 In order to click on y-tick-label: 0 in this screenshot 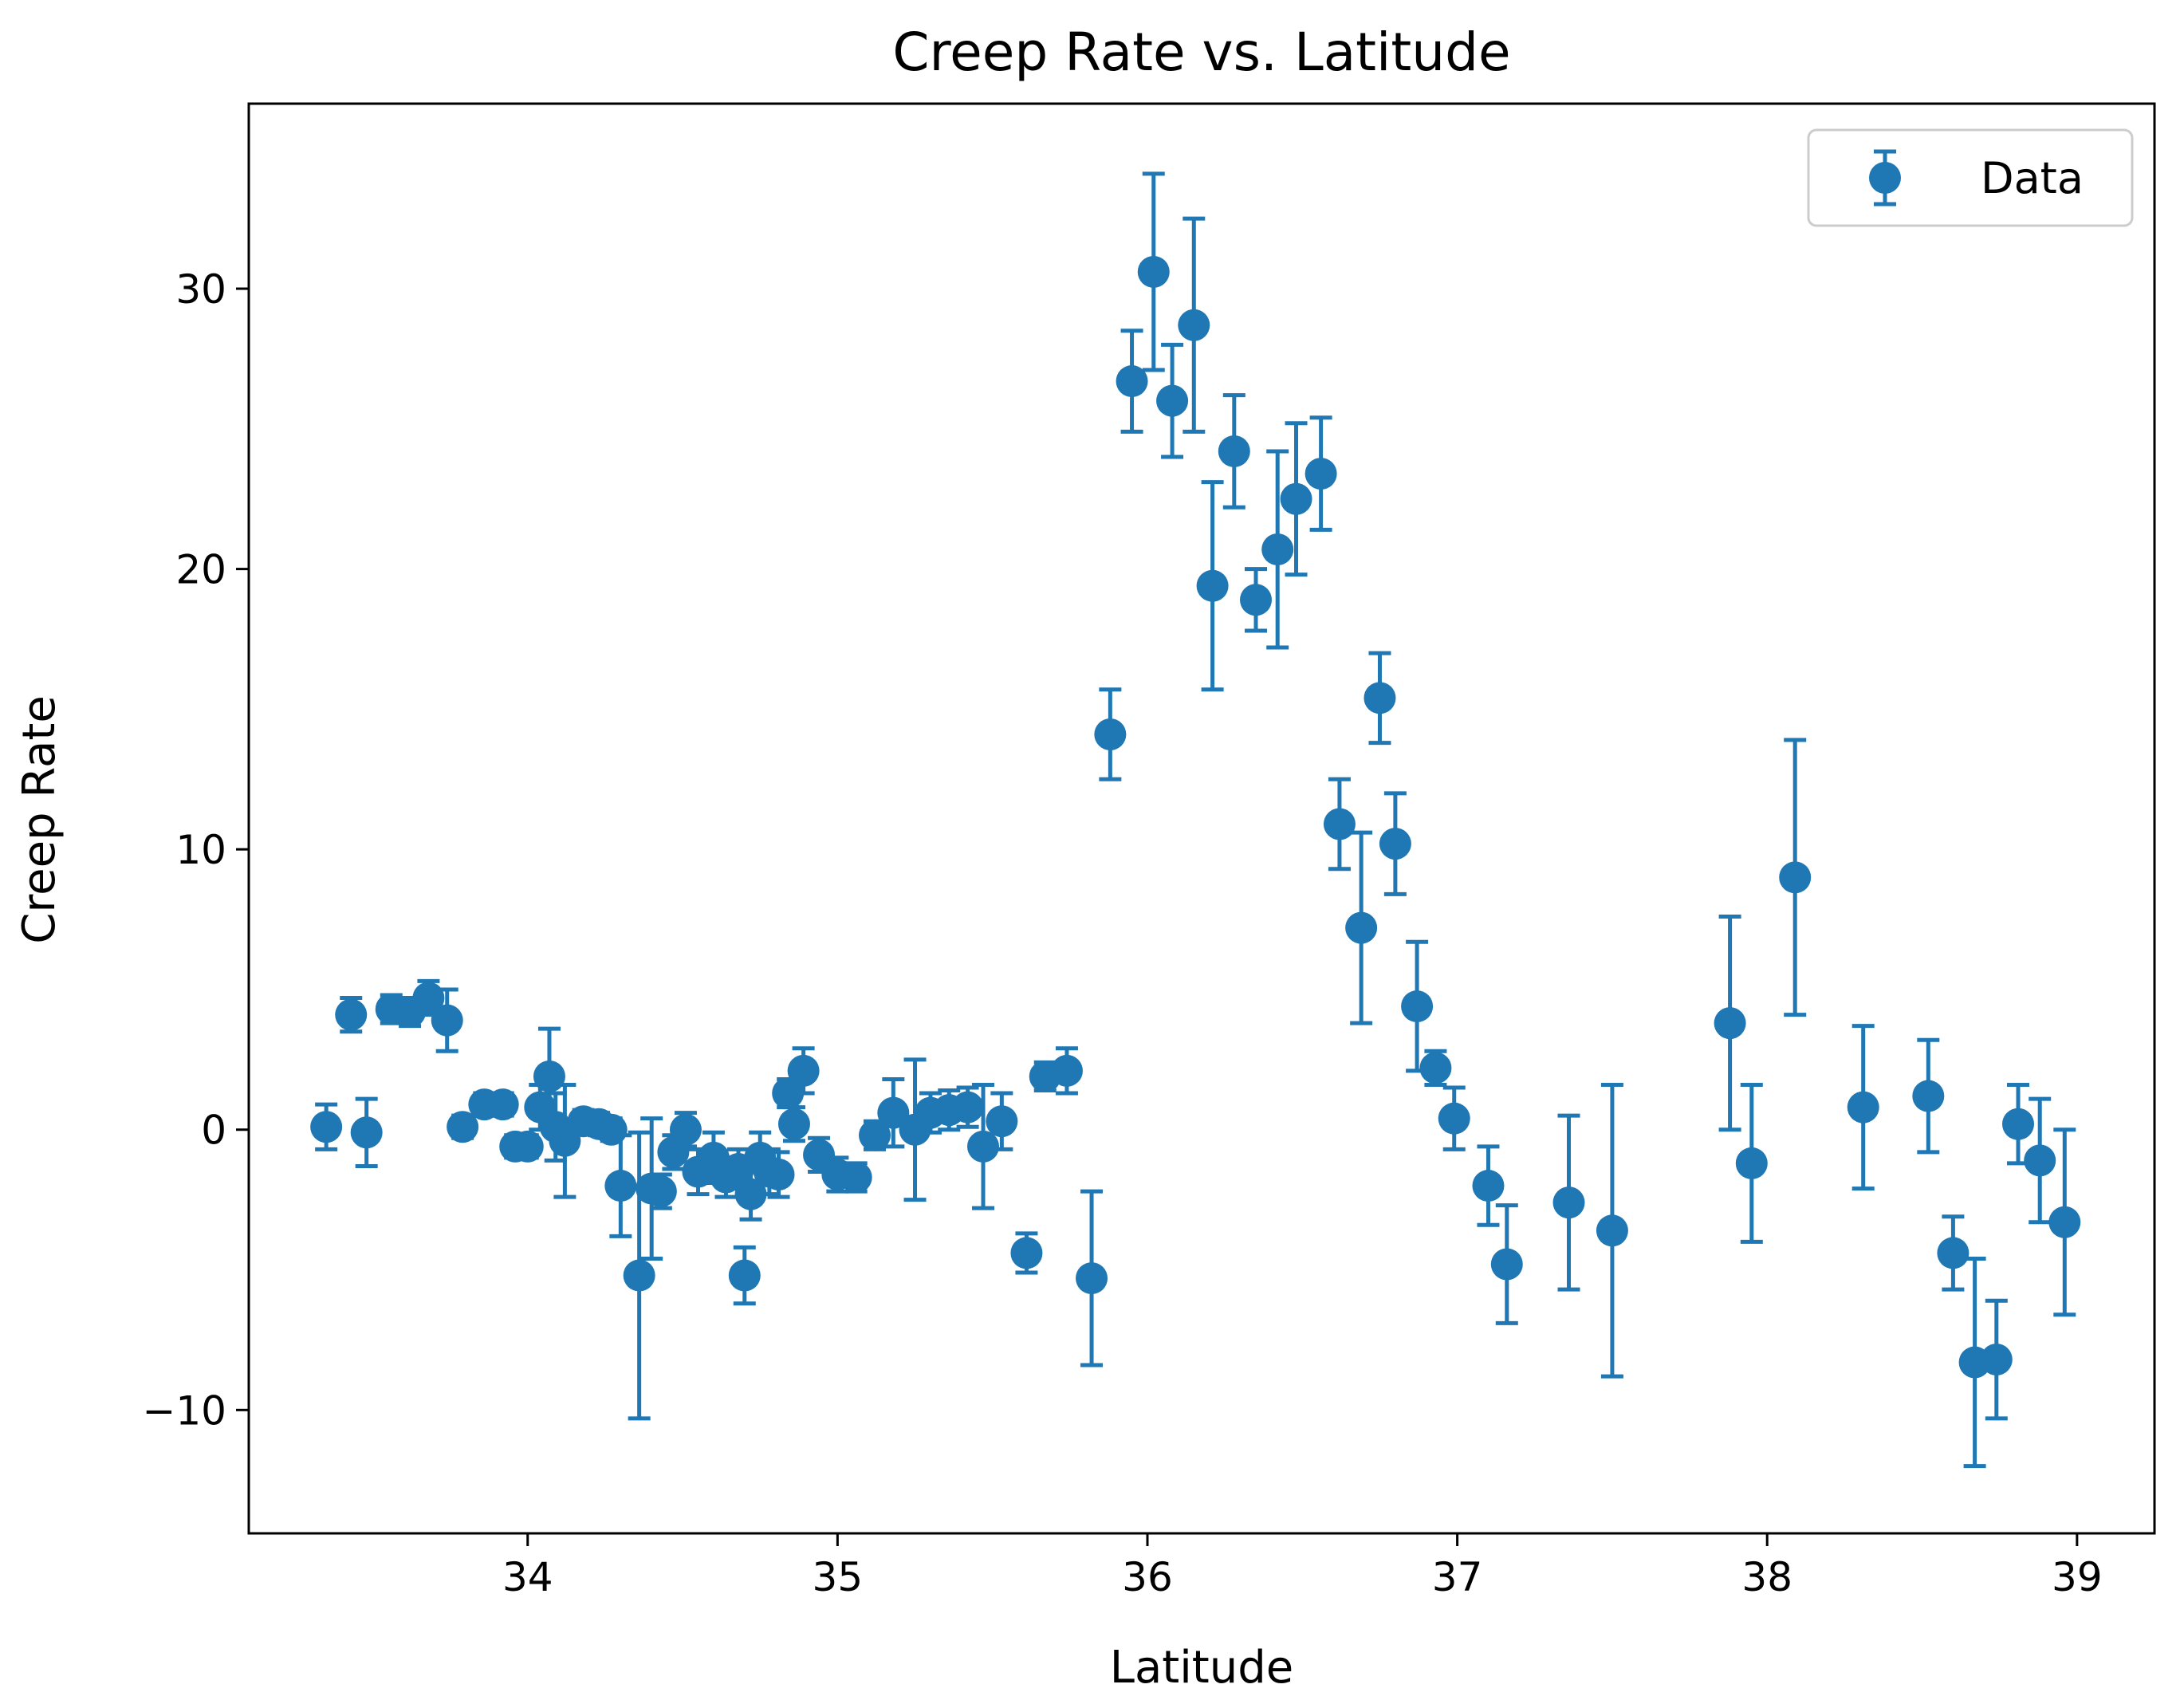, I will do `click(213, 1131)`.